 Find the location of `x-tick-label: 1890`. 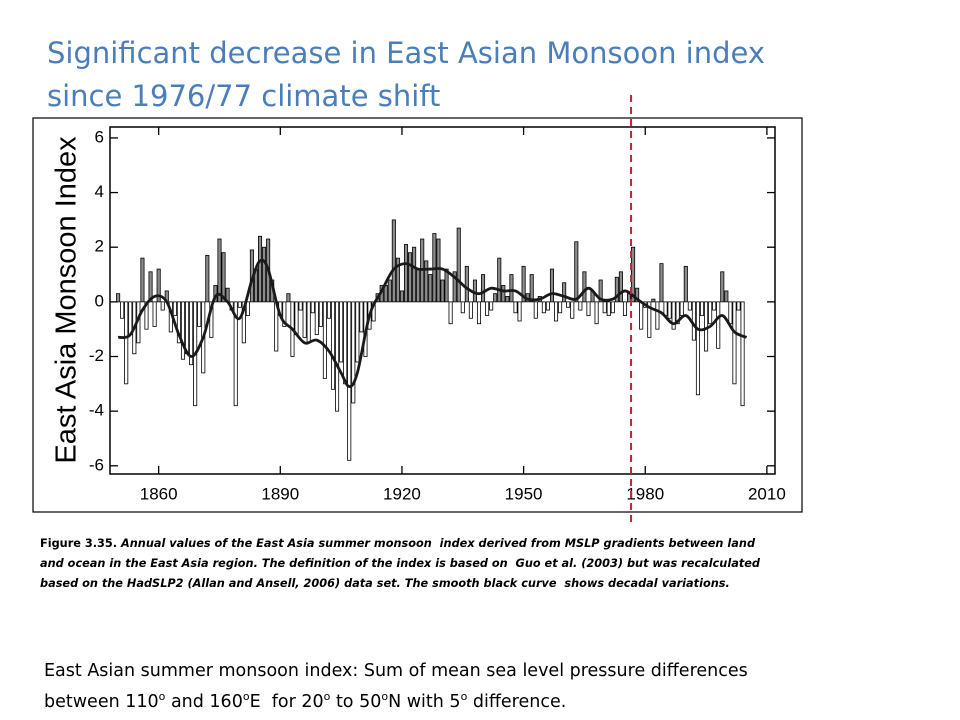

x-tick-label: 1890 is located at coordinates (280, 493).